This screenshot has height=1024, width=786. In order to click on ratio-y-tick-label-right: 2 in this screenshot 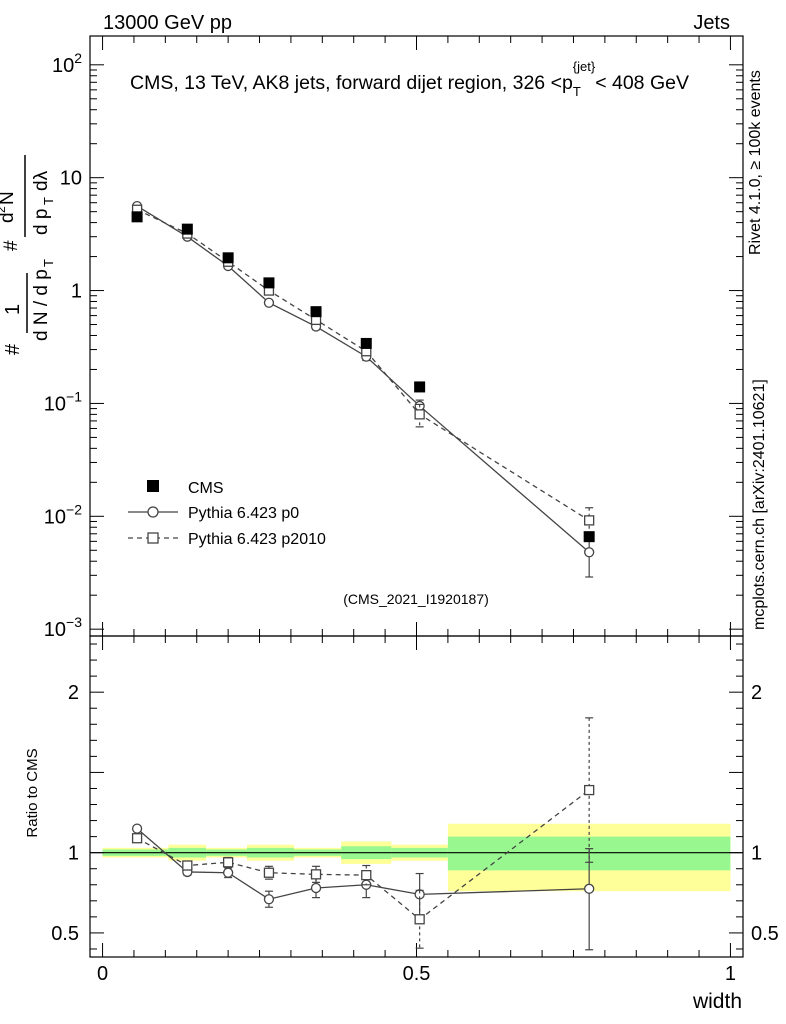, I will do `click(756, 693)`.